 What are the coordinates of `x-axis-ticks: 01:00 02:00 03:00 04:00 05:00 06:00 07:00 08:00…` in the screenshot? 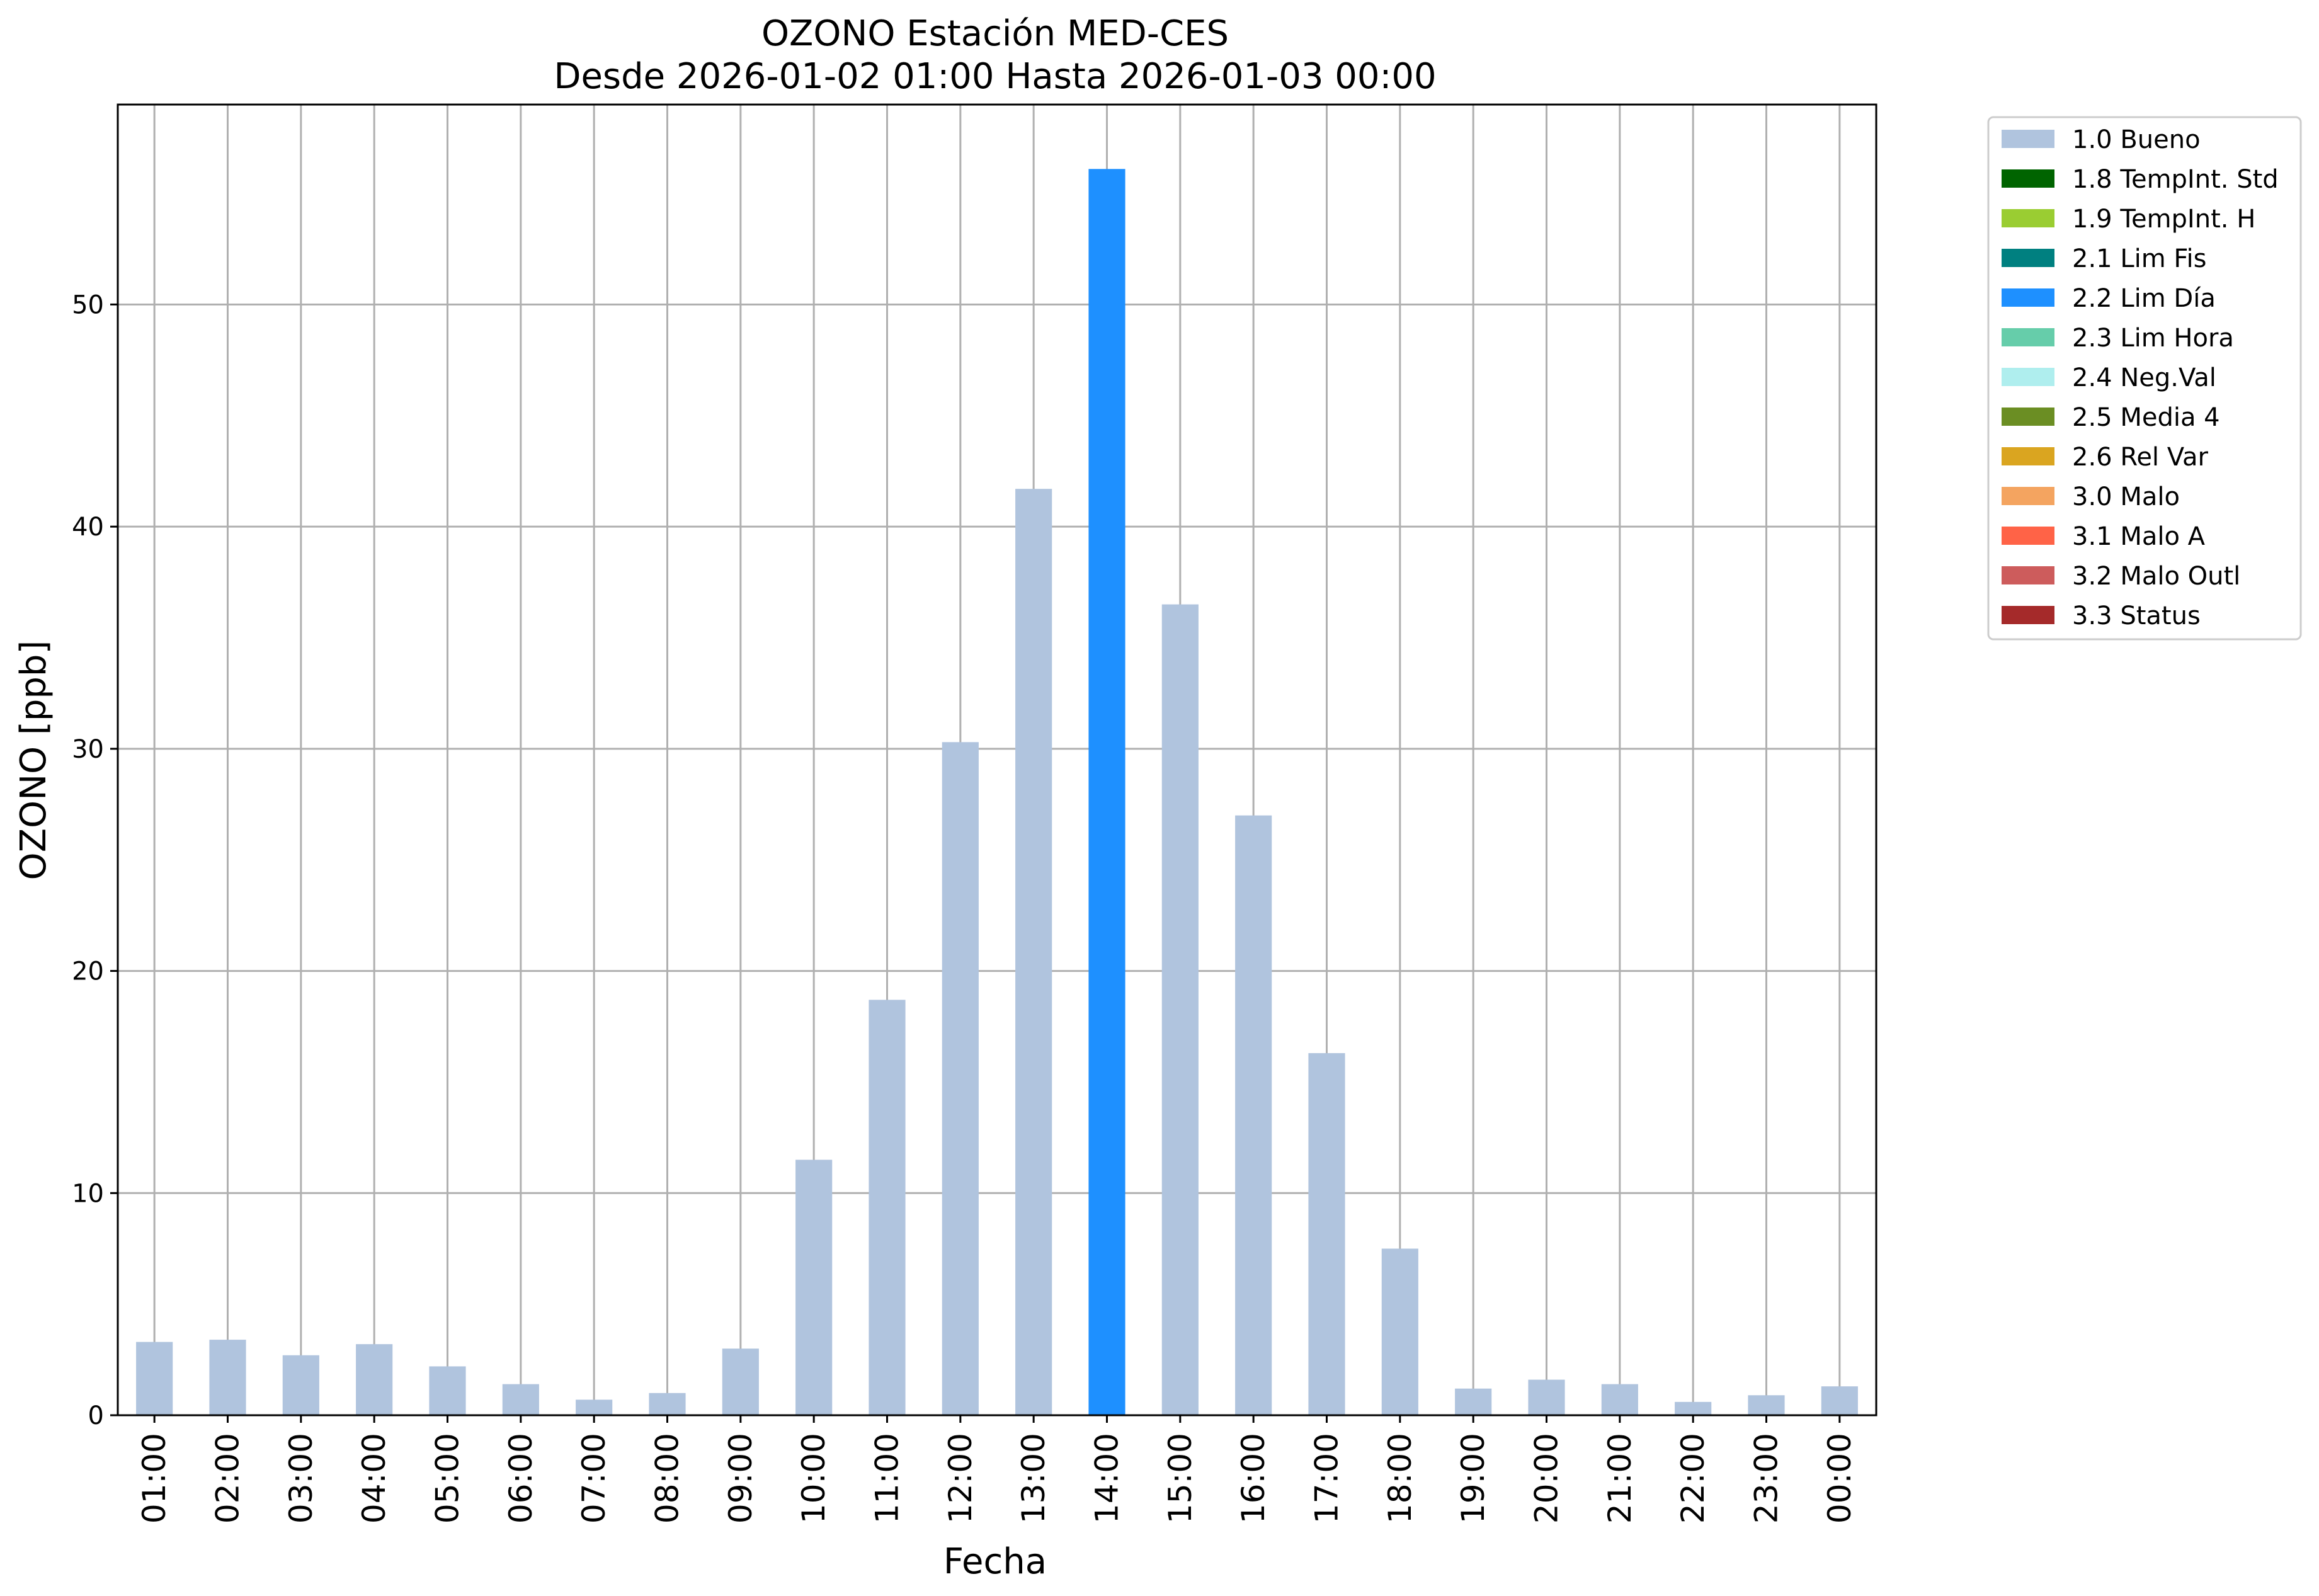 It's located at (997, 1469).